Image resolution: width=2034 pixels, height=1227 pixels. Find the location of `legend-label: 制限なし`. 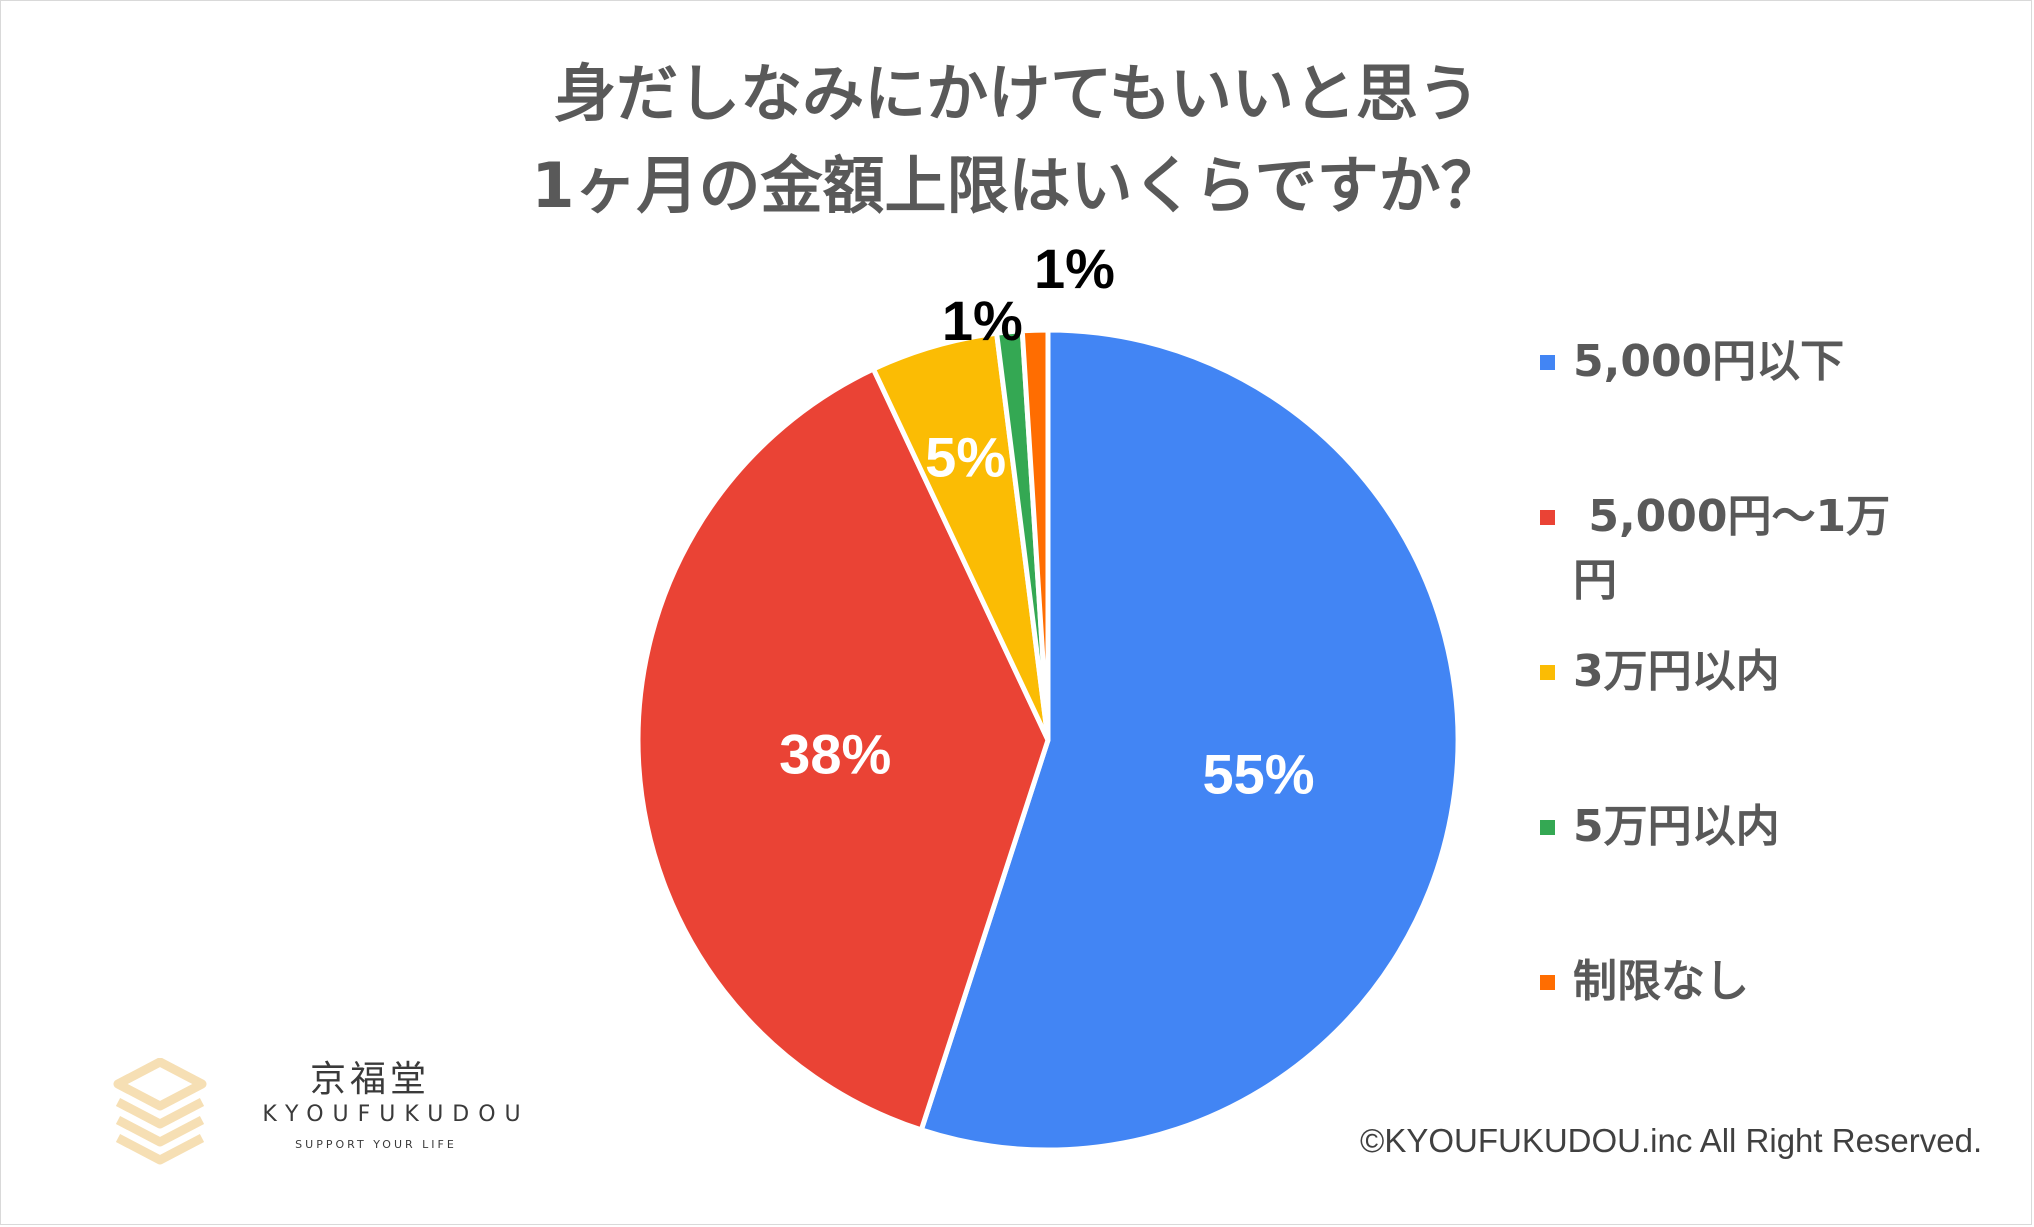

legend-label: 制限なし is located at coordinates (1661, 981).